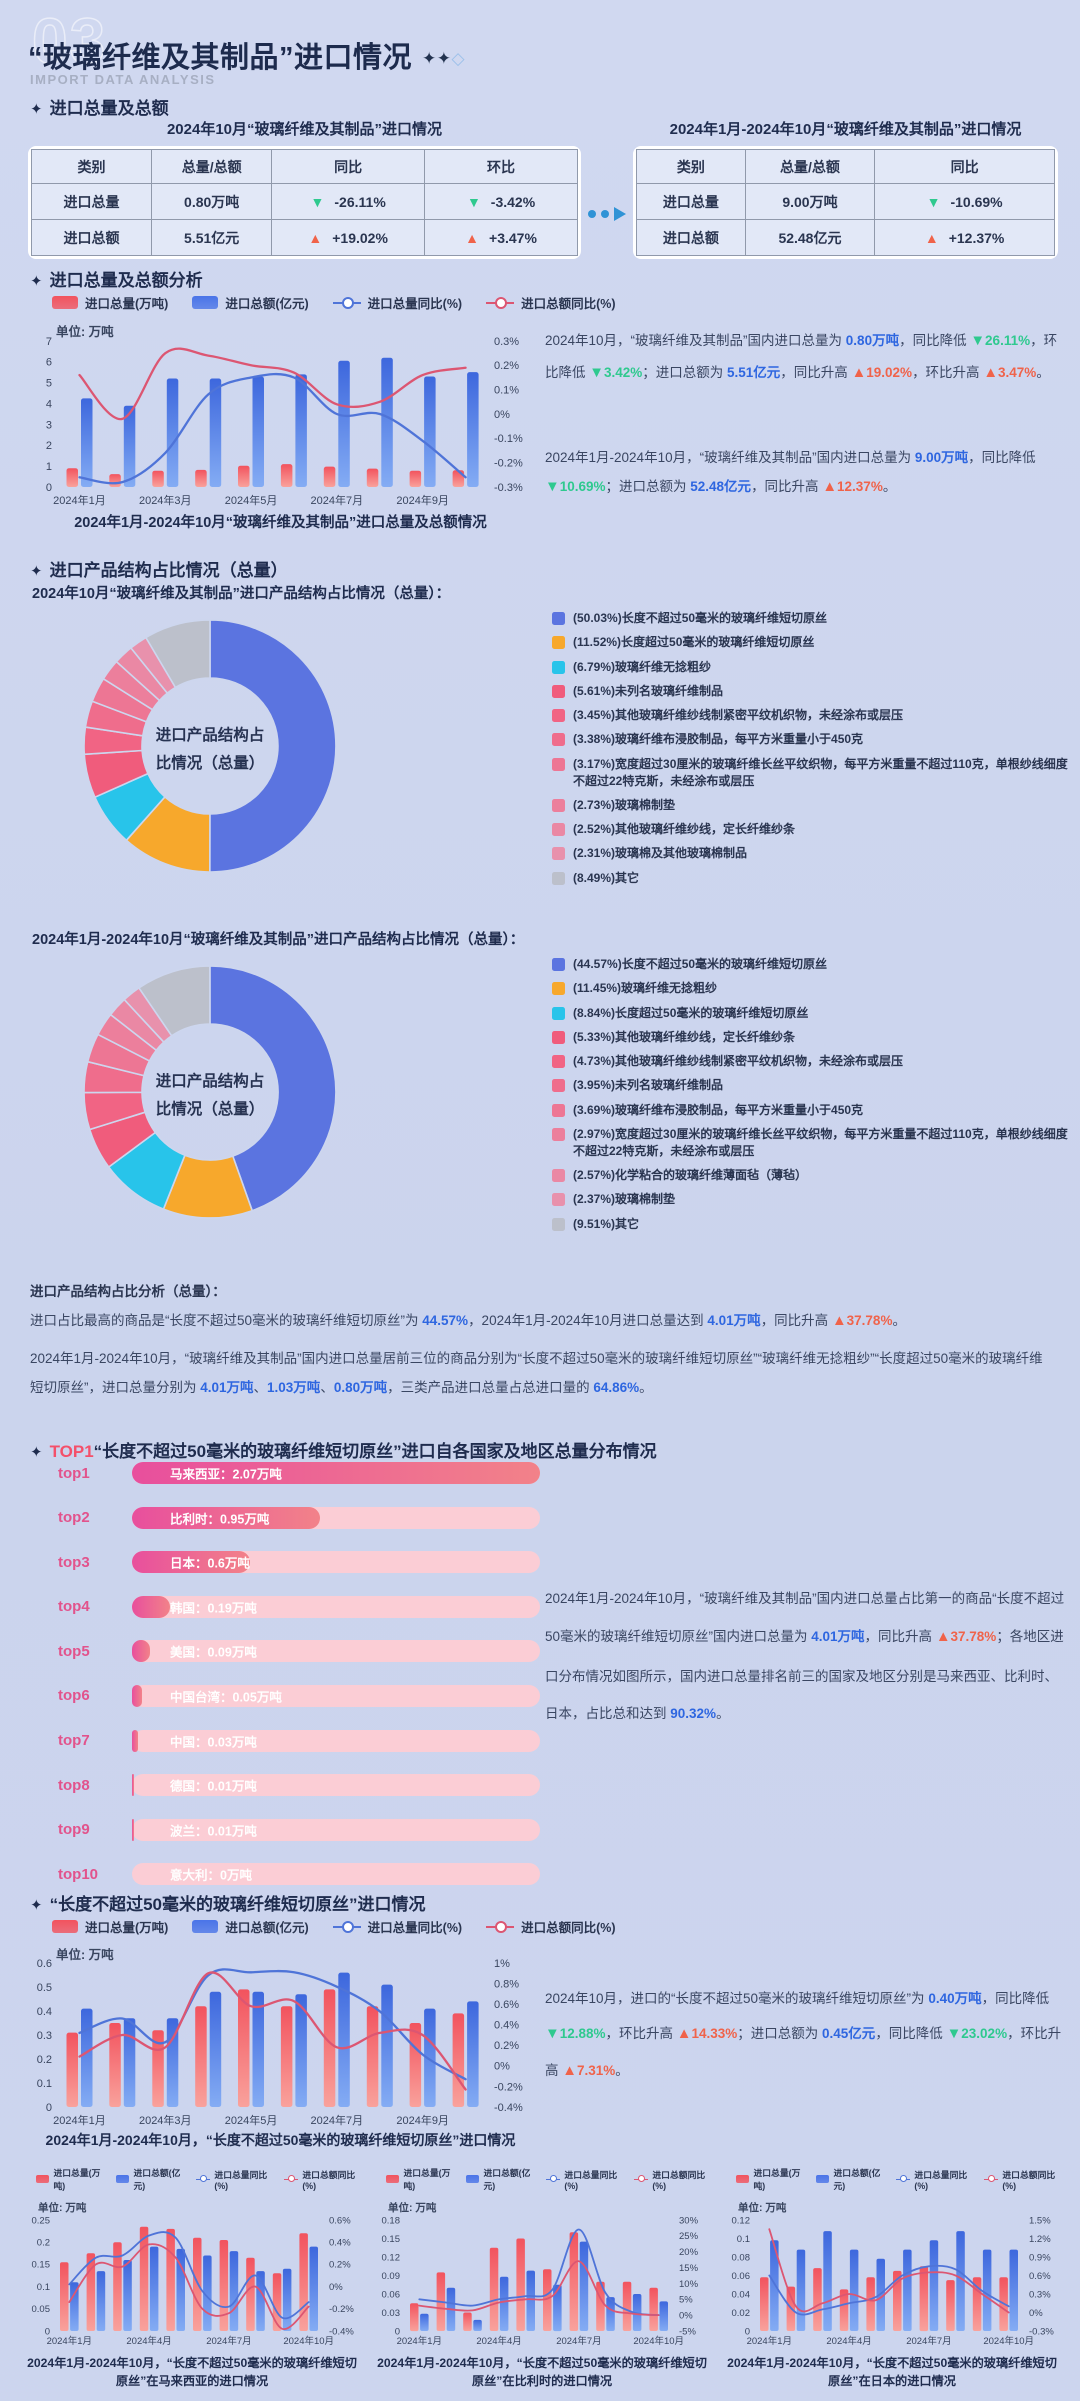  What do you see at coordinates (551, 1926) in the screenshot?
I see `legend-item: 进口总额同比(%)` at bounding box center [551, 1926].